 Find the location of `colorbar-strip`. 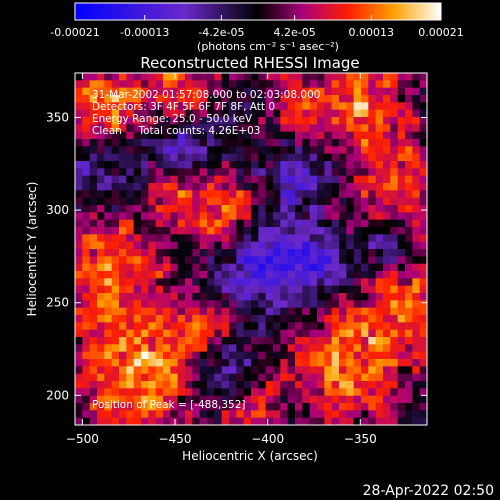

colorbar-strip is located at coordinates (258, 11).